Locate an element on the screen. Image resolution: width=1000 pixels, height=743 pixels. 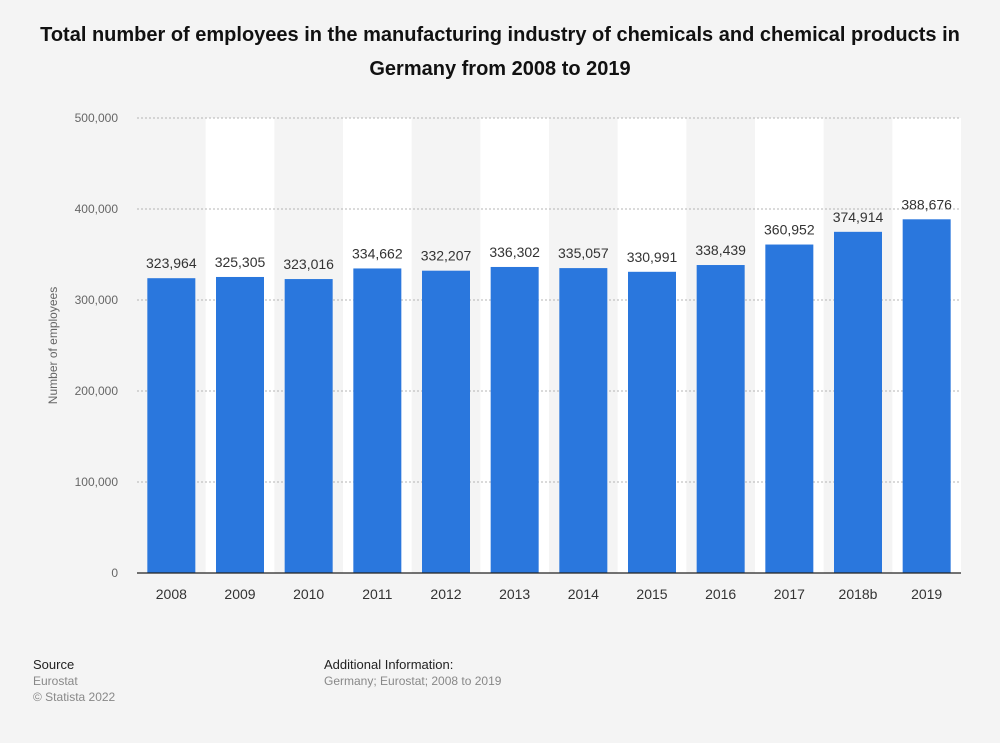
x-tick-label: 2015 is located at coordinates (651, 594).